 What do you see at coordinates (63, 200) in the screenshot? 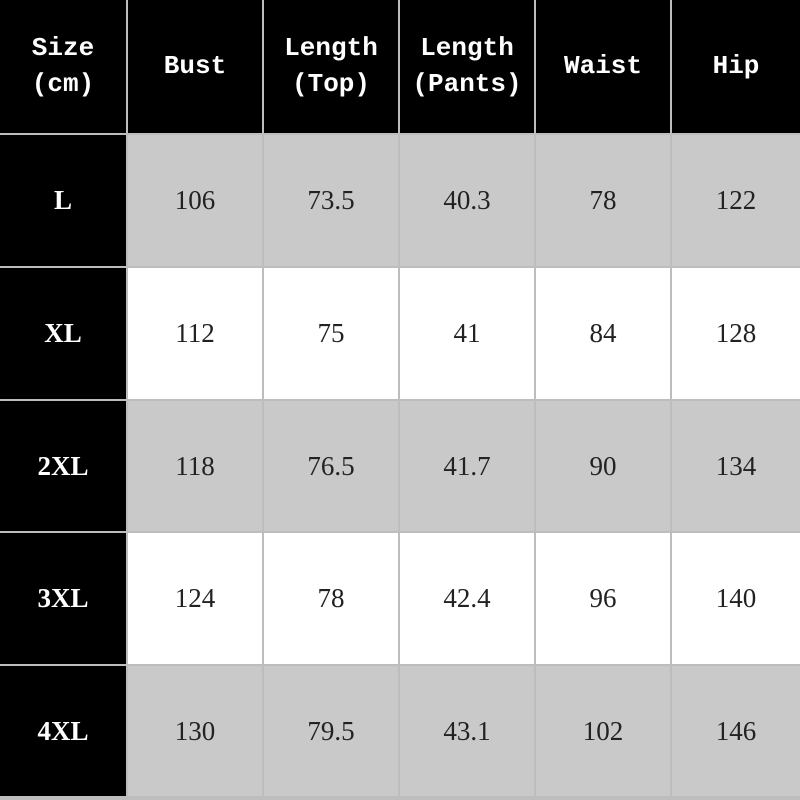
I see `size-label: L` at bounding box center [63, 200].